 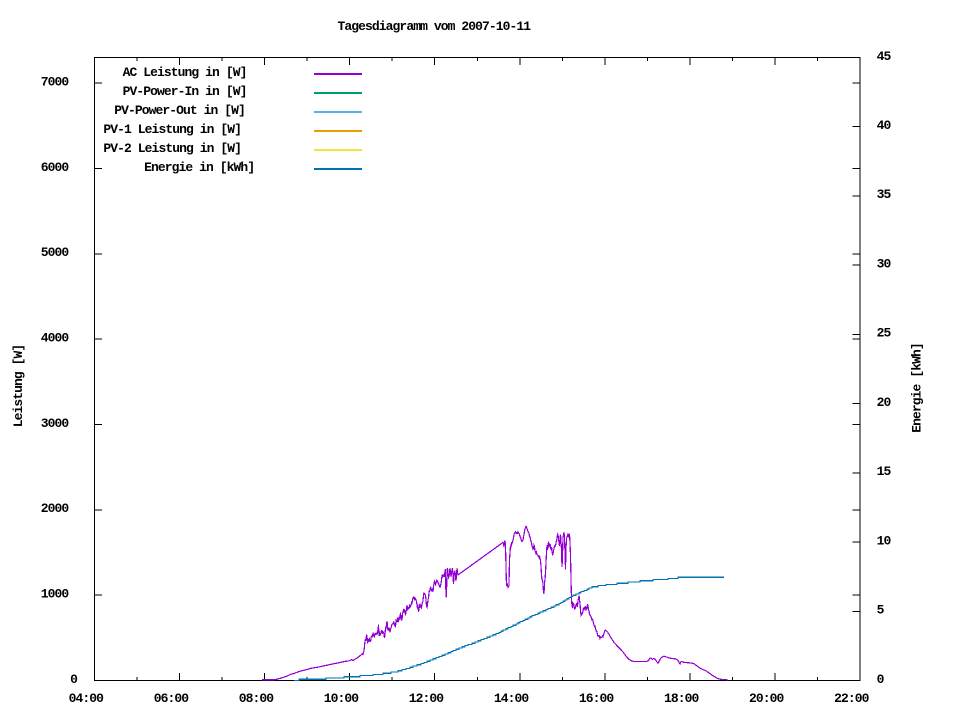 What do you see at coordinates (18, 386) in the screenshot?
I see `svg-text: Leistung [W]` at bounding box center [18, 386].